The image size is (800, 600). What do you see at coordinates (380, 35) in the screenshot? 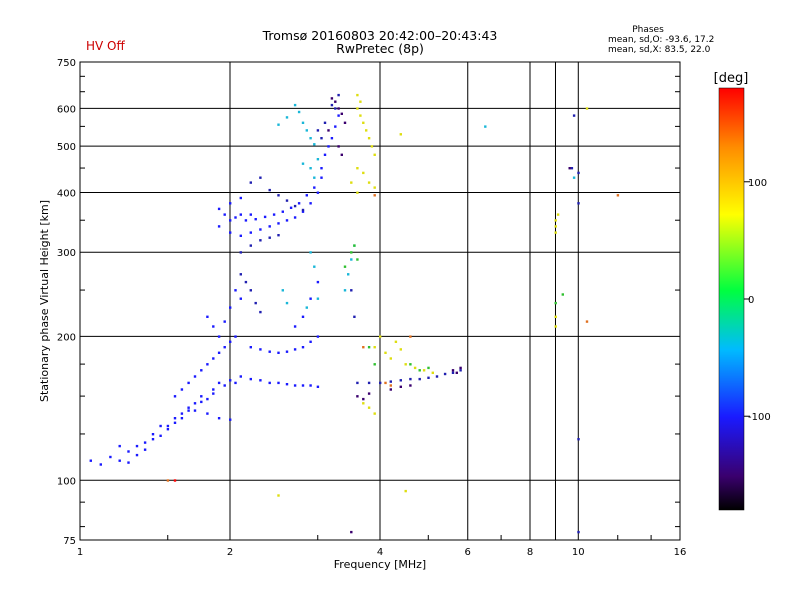
I see `chart-title-line1: Tromsø 20160803 20:42:00–20:43:43` at bounding box center [380, 35].